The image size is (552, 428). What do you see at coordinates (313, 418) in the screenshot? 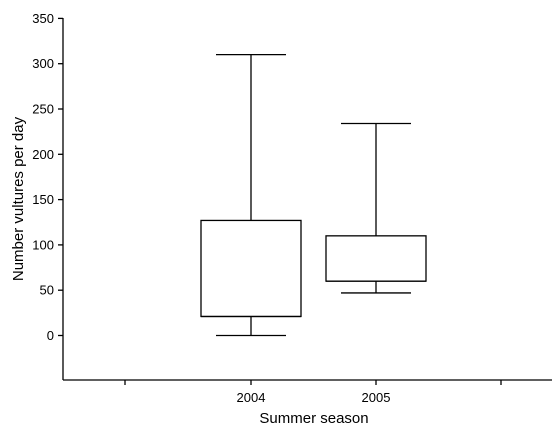
I see `x-axis-title: Summer season` at bounding box center [313, 418].